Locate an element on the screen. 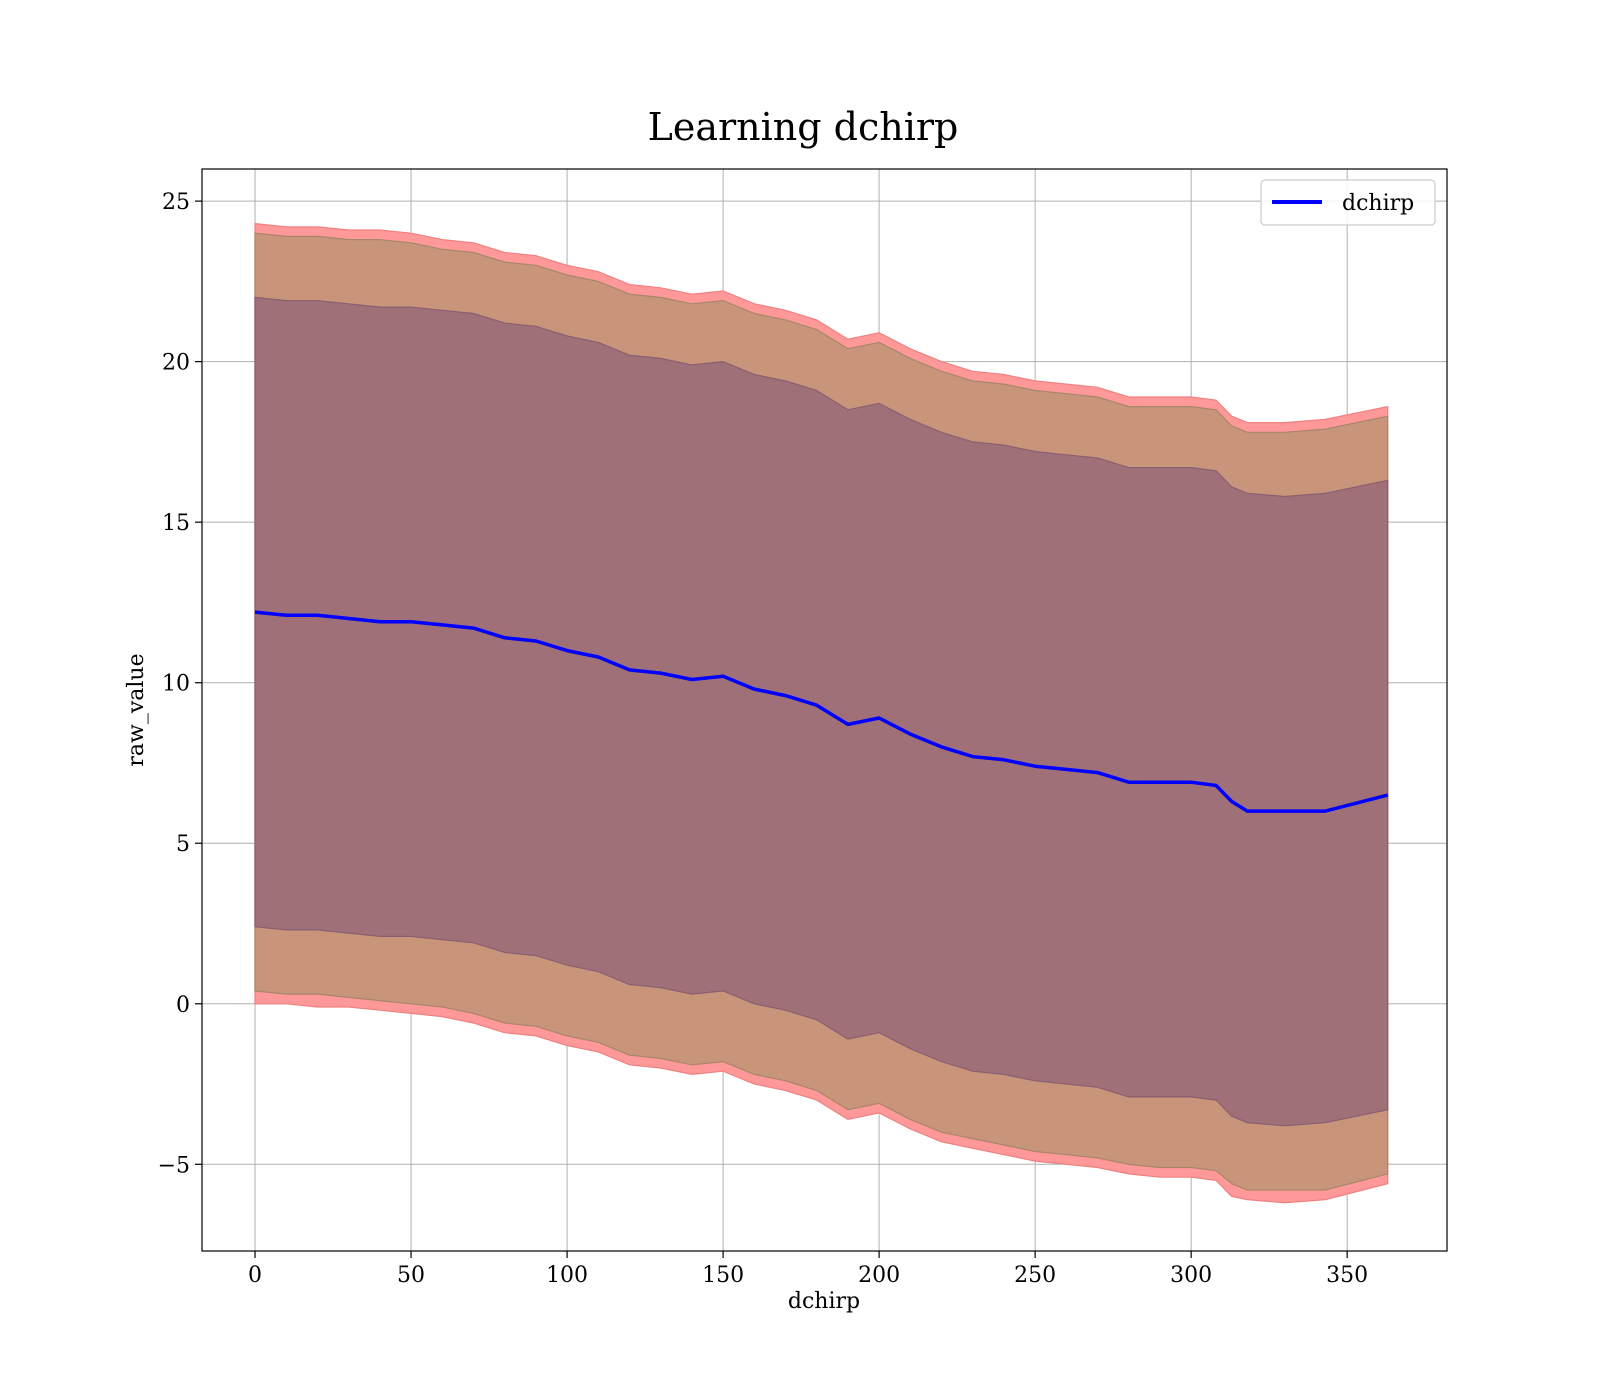  y-tick-label: 10 is located at coordinates (176, 684).